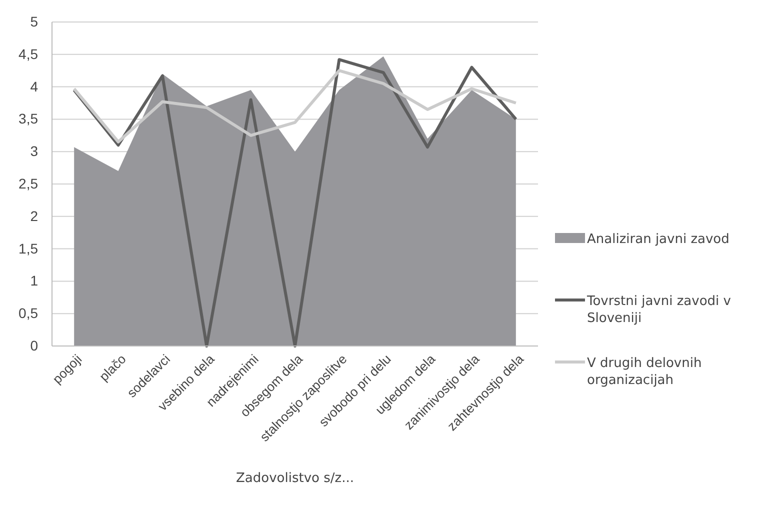 This screenshot has height=529, width=778. Describe the element at coordinates (34, 86) in the screenshot. I see `y-tick-label: 4` at that location.